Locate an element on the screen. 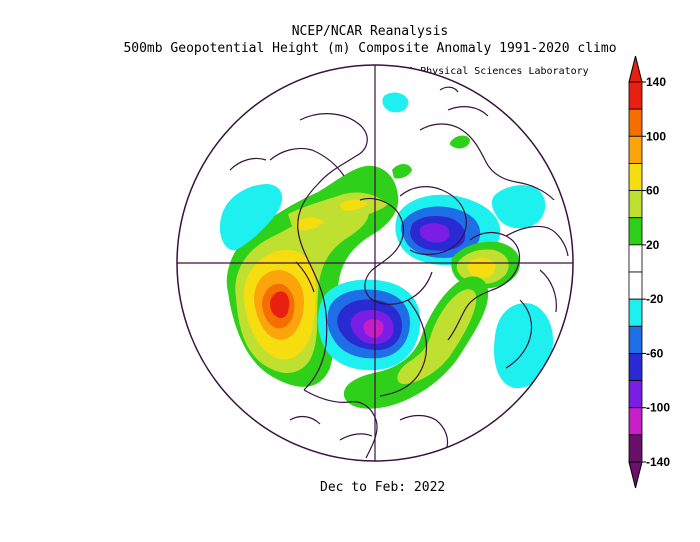  western-atlantic-ridge is located at coordinates (416, 342).